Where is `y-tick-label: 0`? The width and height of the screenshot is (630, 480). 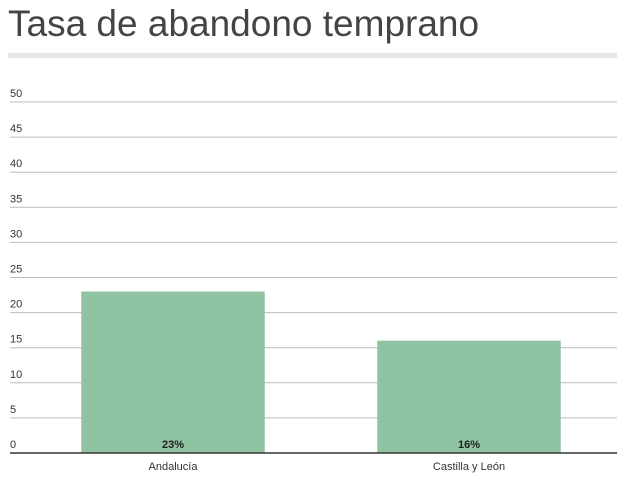
y-tick-label: 0 is located at coordinates (13, 445).